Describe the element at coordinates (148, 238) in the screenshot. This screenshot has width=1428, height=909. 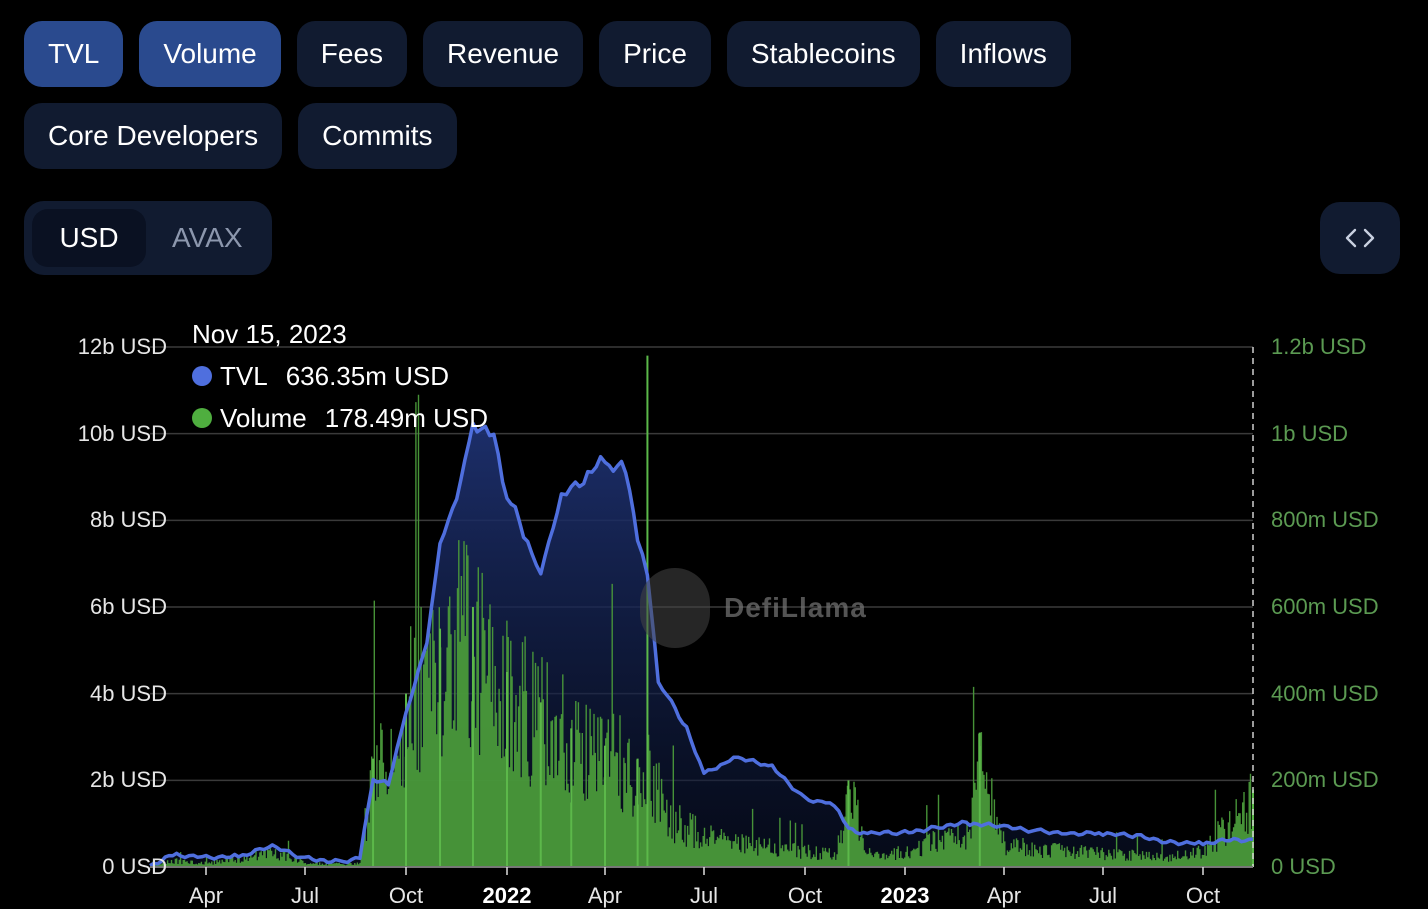
I see `denomination-toggle: USD AVAX` at that location.